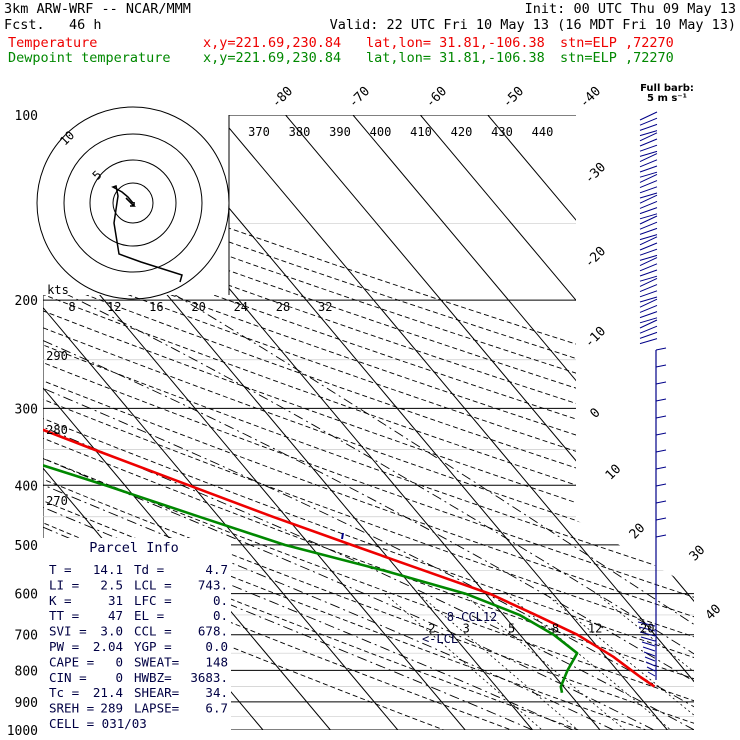  I want to click on hodograph-speed-label: 12, so click(114, 307).